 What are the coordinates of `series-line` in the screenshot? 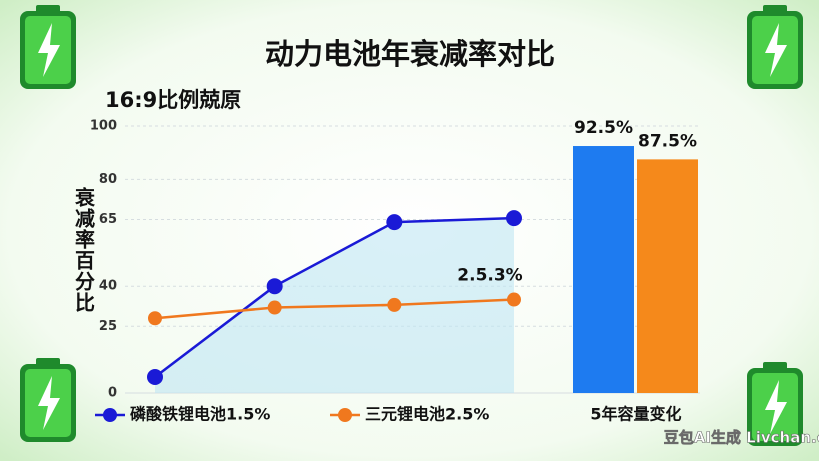 It's located at (334, 309).